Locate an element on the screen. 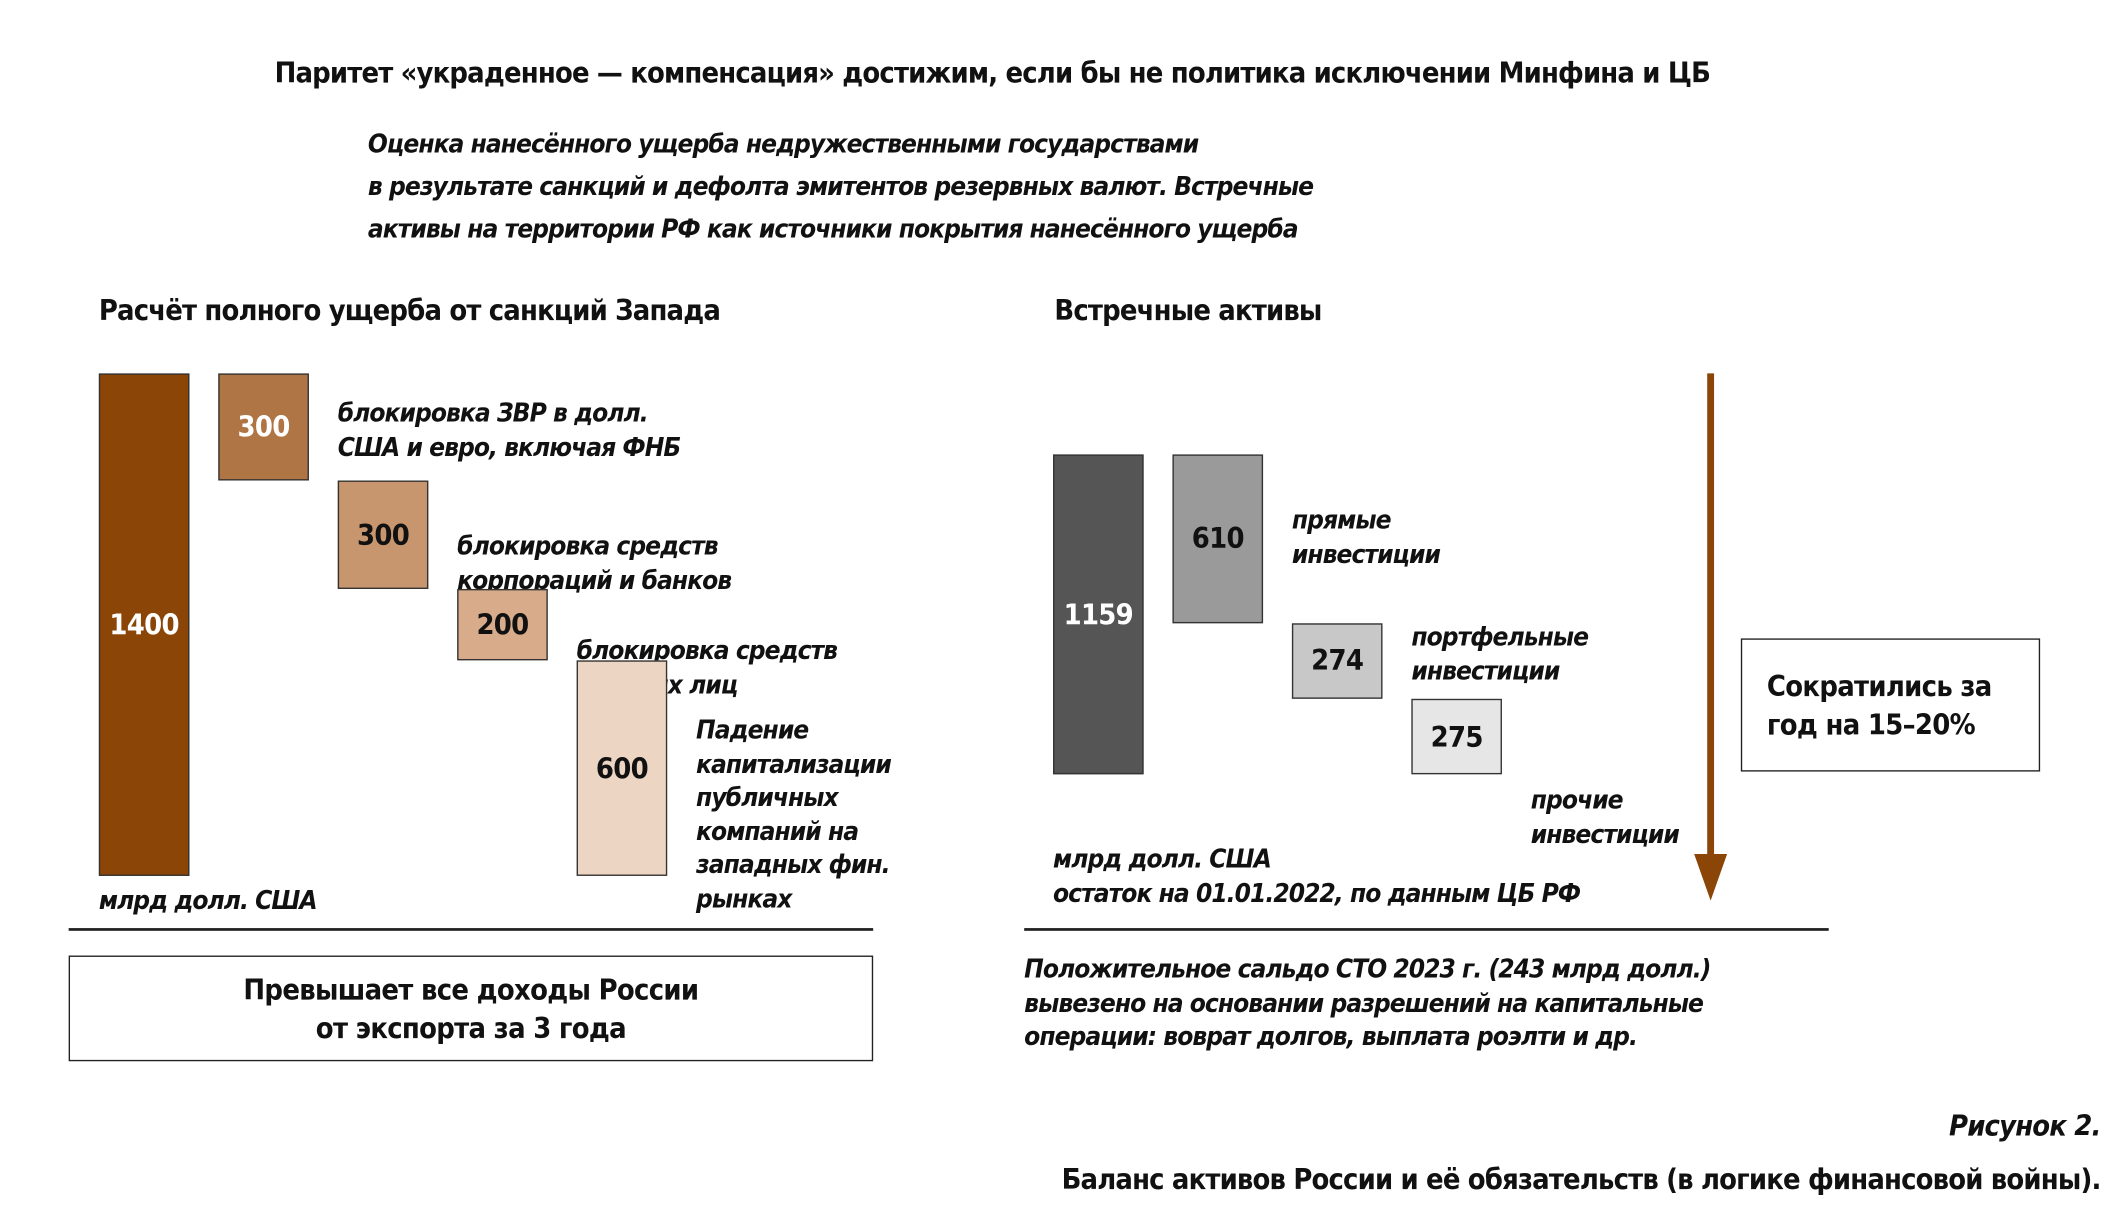  unit-text: млрд долл. США is located at coordinates (1162, 859).